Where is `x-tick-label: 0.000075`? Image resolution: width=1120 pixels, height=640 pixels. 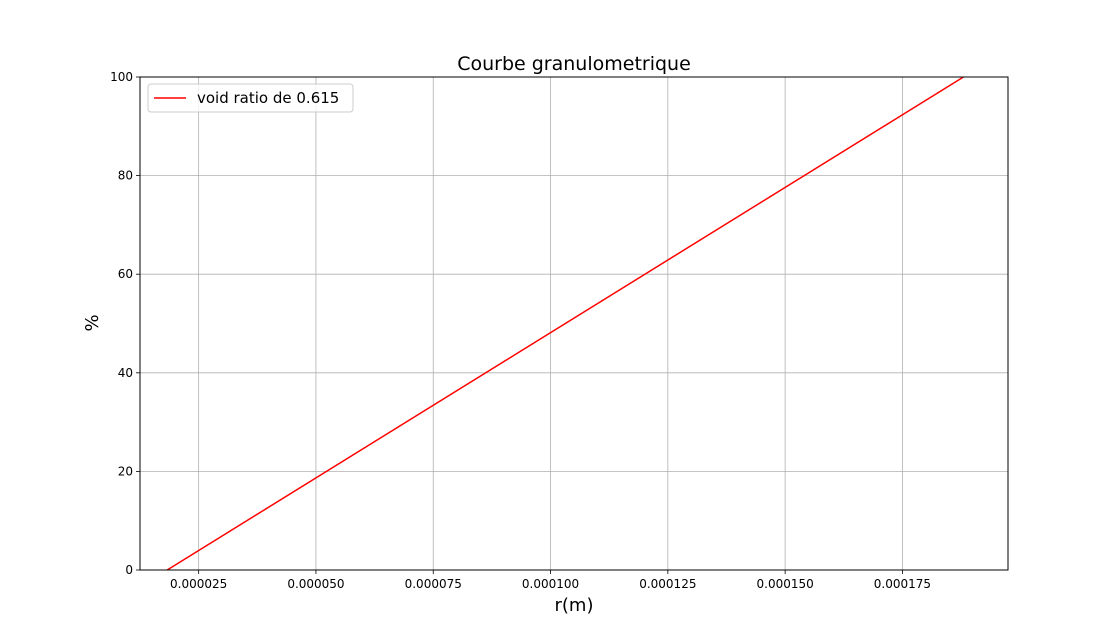 x-tick-label: 0.000075 is located at coordinates (433, 584).